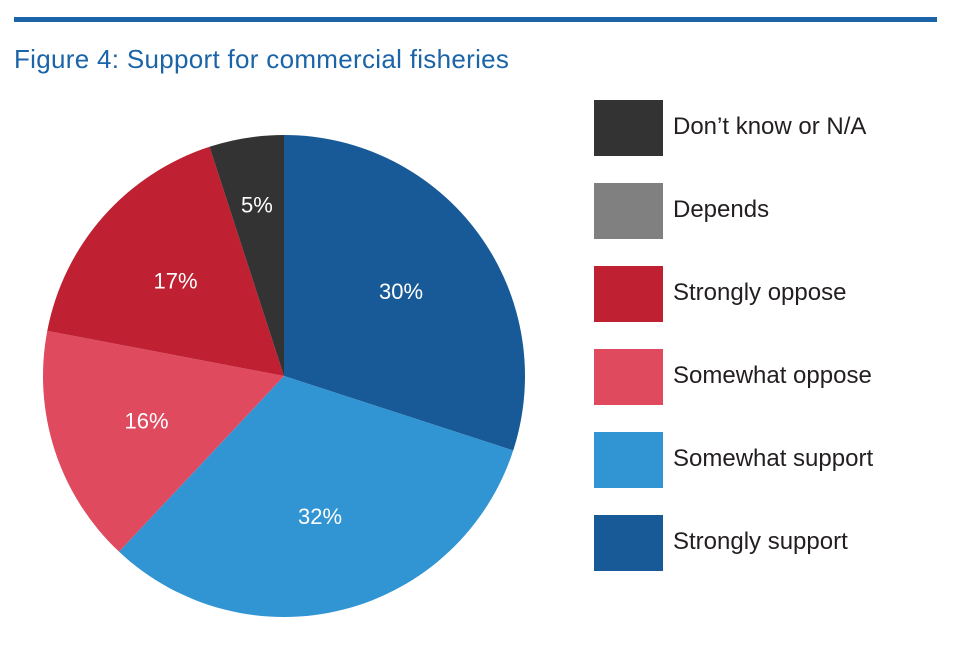 The width and height of the screenshot is (957, 665). Describe the element at coordinates (165, 261) in the screenshot. I see `pie-slice-strongly-oppose` at that location.